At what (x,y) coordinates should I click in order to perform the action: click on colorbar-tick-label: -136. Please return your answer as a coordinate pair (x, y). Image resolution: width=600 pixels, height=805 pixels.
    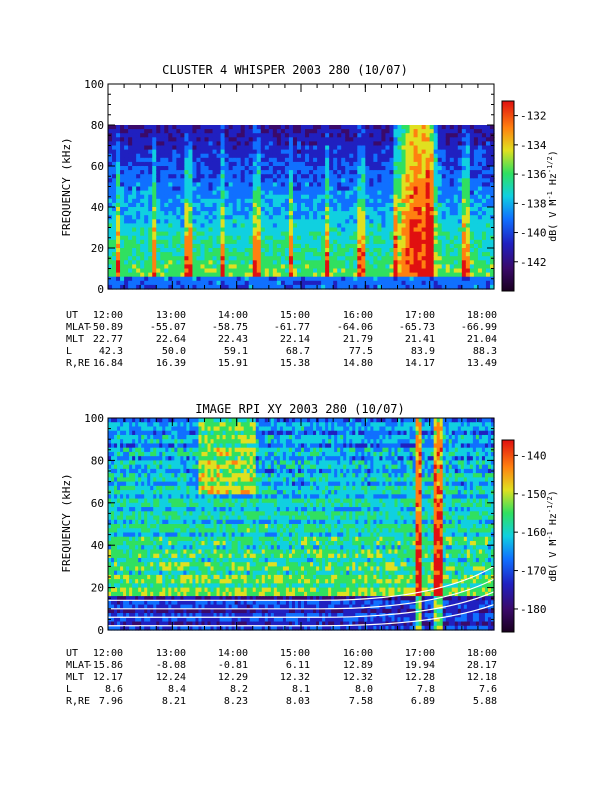
    Looking at the image, I should click on (533, 174).